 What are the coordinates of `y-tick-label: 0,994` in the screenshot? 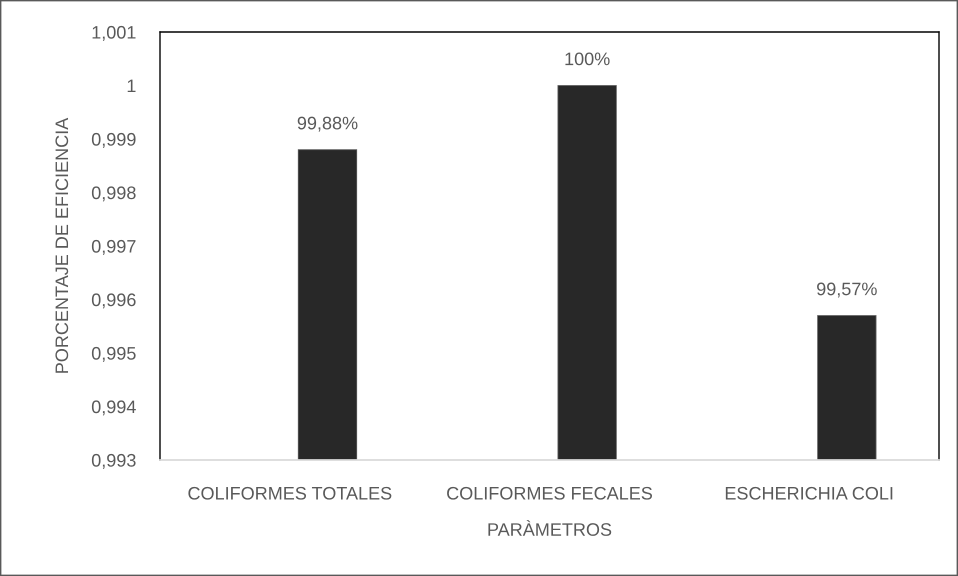 It's located at (114, 408).